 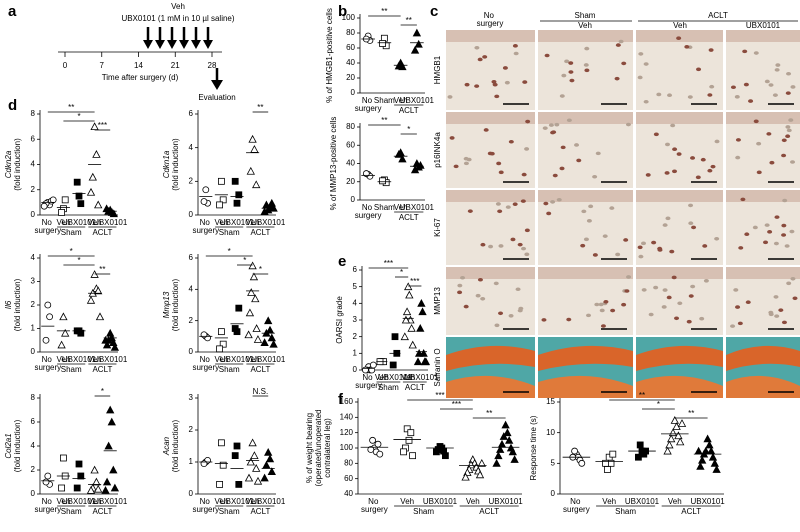 I want to click on y-tick-label: 6, so click(x=33, y=421).